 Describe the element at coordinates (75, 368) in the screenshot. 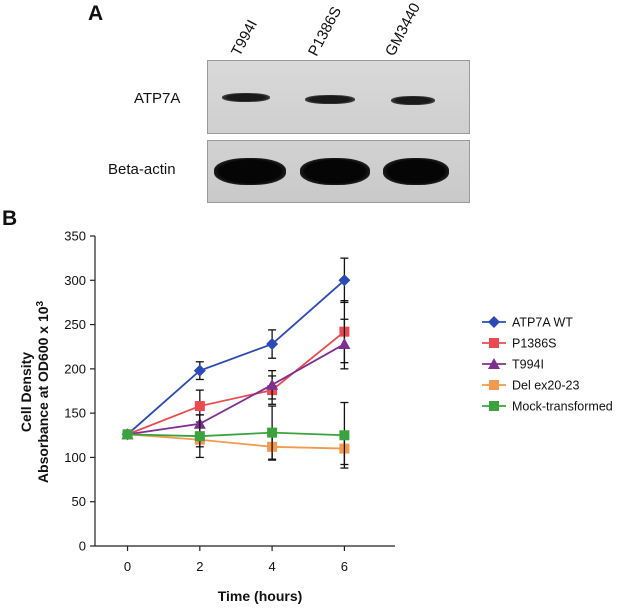

I see `y-tick-label-200: 200` at that location.